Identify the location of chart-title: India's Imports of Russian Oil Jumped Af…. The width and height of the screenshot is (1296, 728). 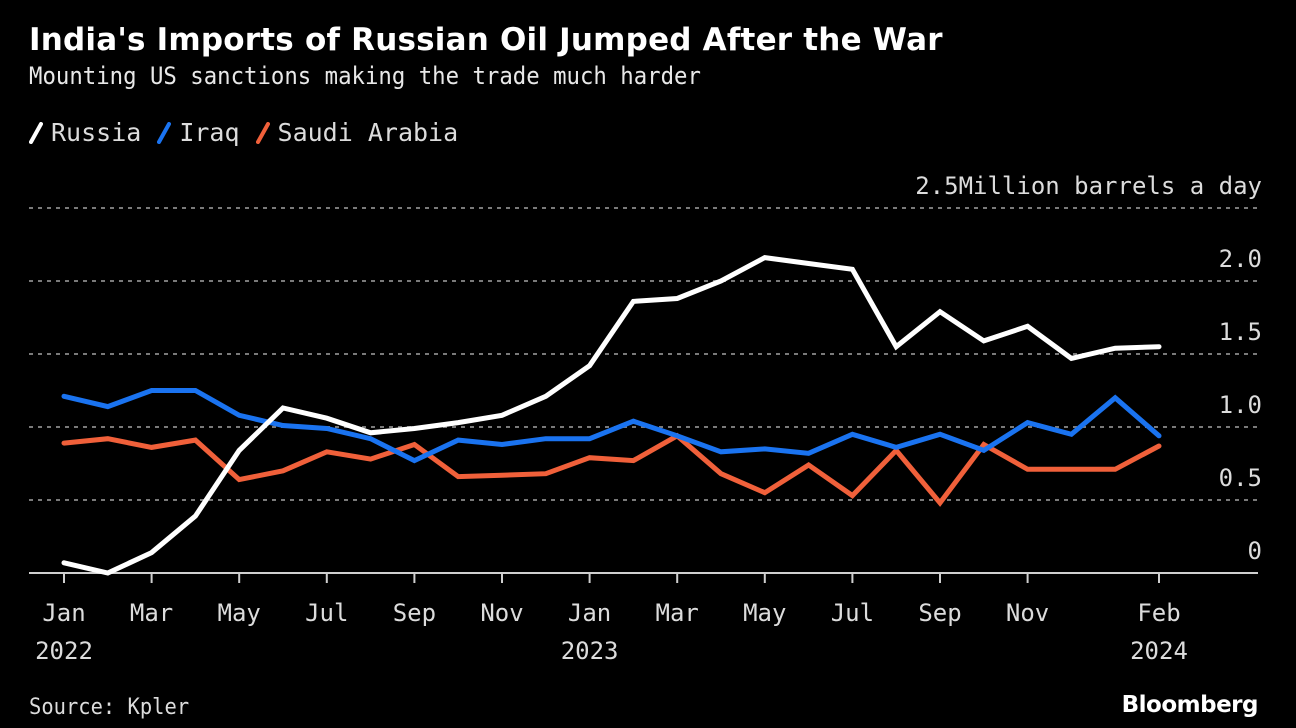
(486, 40).